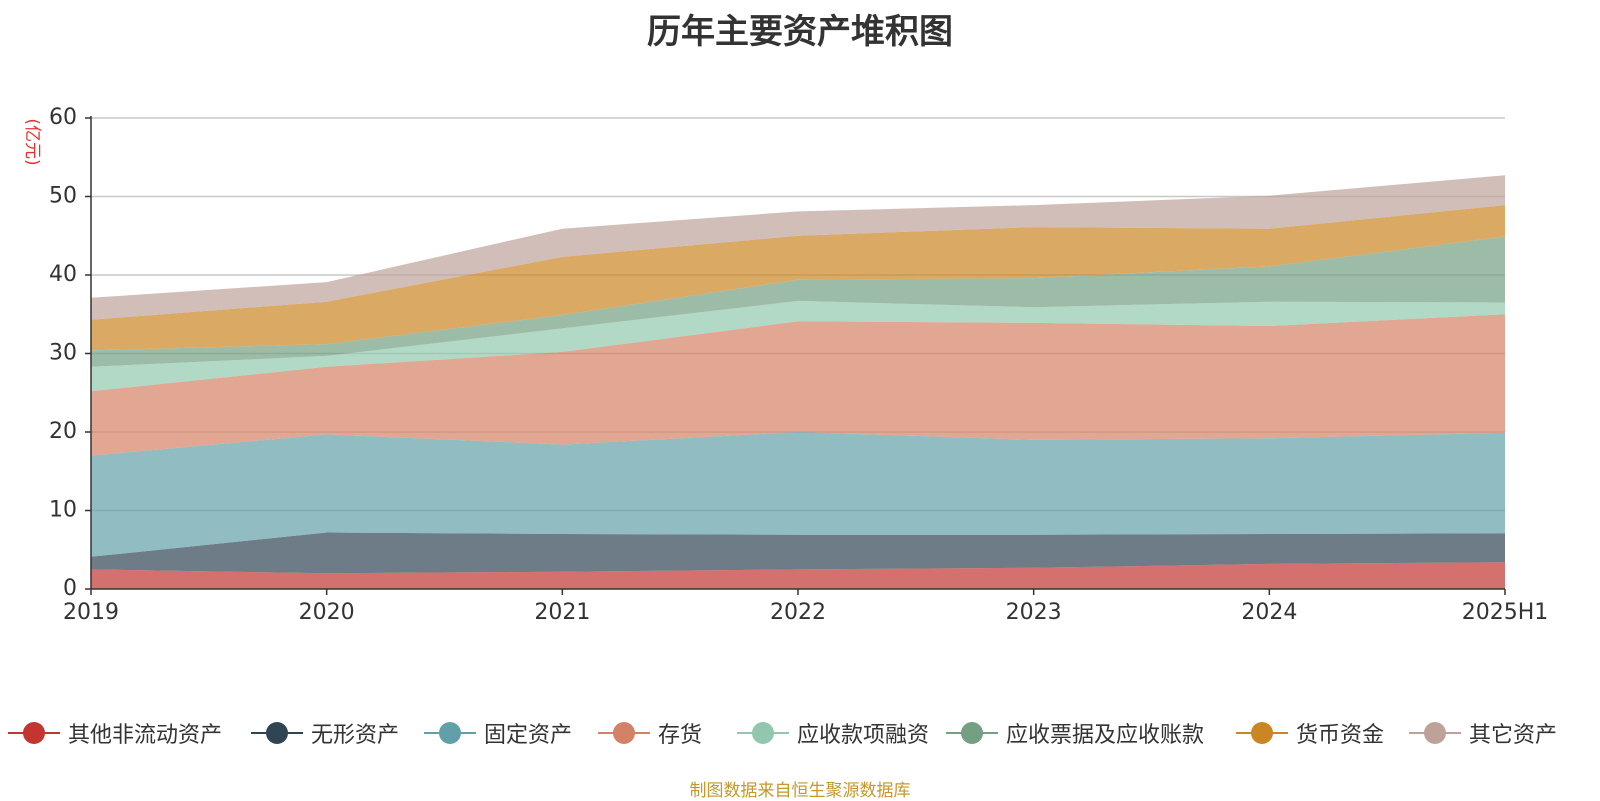  I want to click on x-tick-label: 2019, so click(91, 612).